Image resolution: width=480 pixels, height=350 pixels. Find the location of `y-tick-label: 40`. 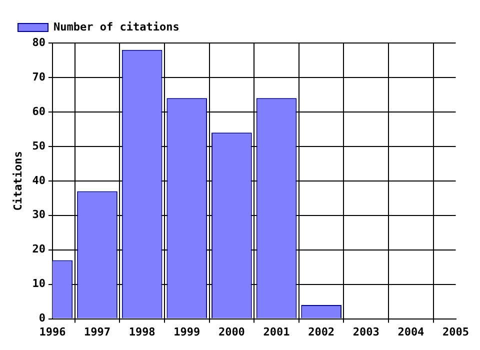

y-tick-label: 40 is located at coordinates (39, 180).